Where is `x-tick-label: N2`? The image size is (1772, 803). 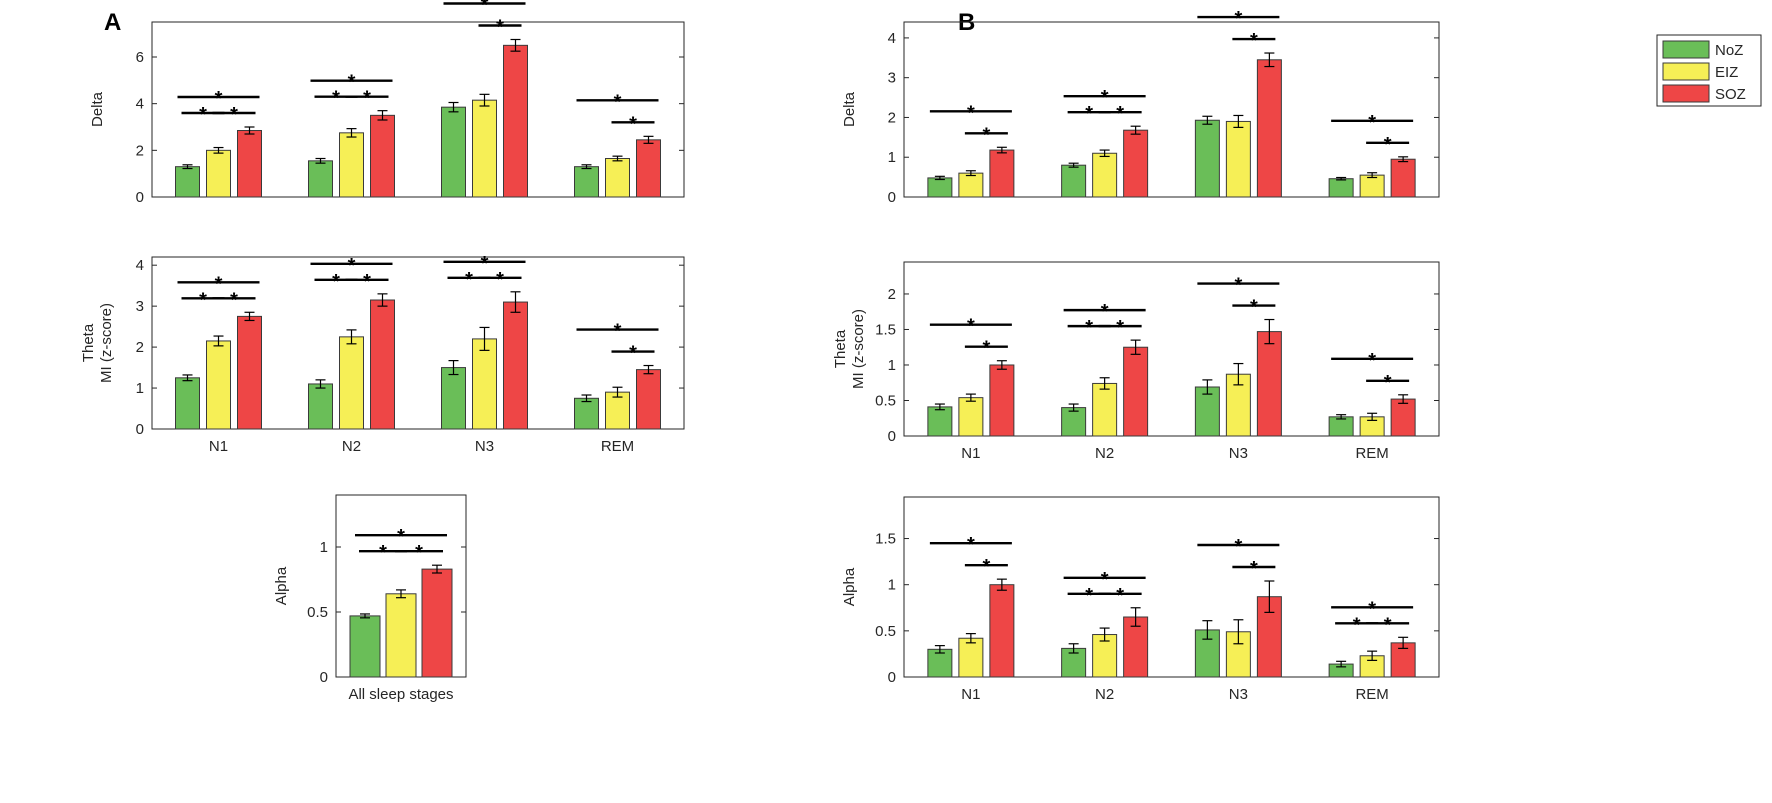
x-tick-label: N2 is located at coordinates (1104, 694).